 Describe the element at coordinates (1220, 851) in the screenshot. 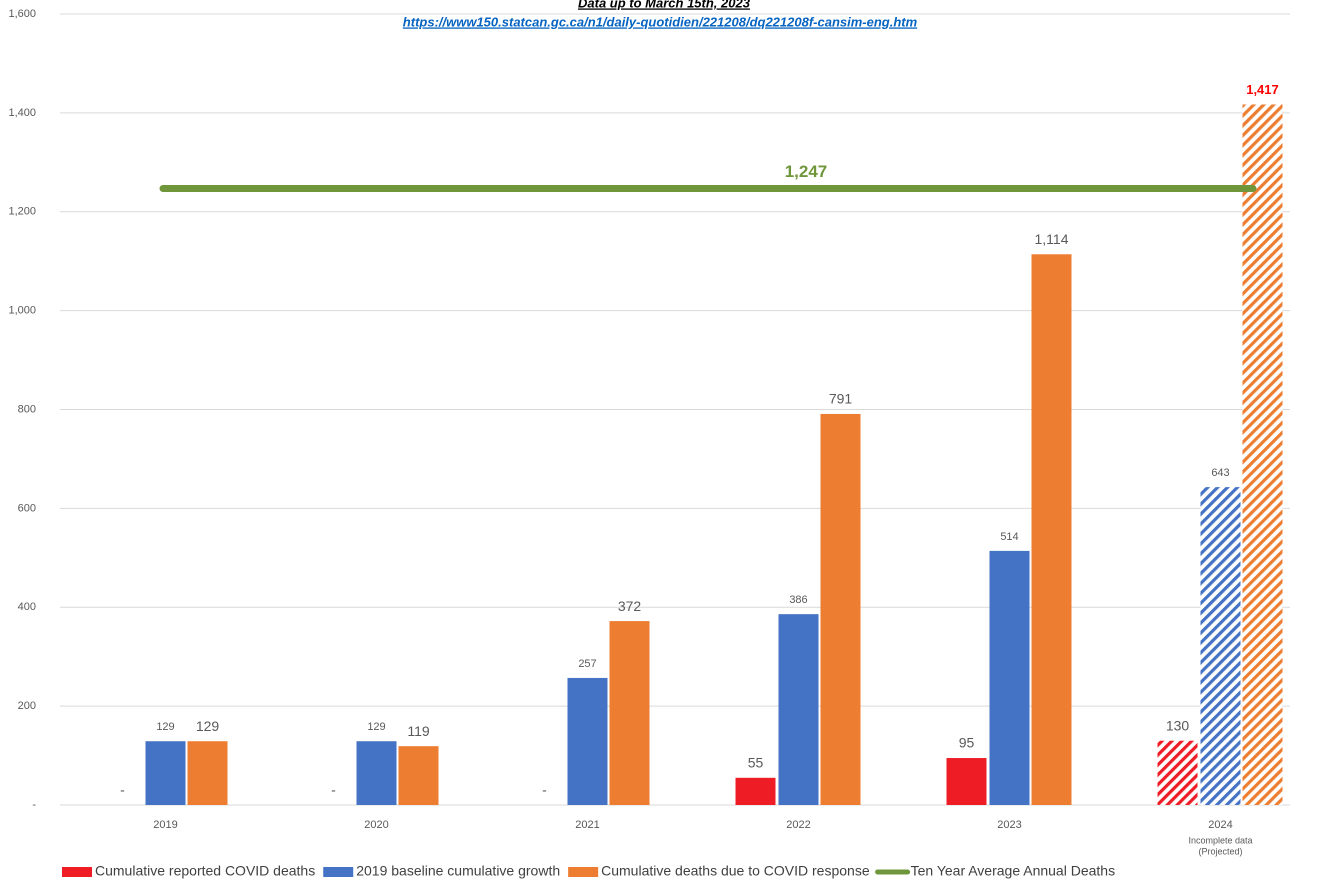

I see `x-tick-note: (Projected)` at that location.